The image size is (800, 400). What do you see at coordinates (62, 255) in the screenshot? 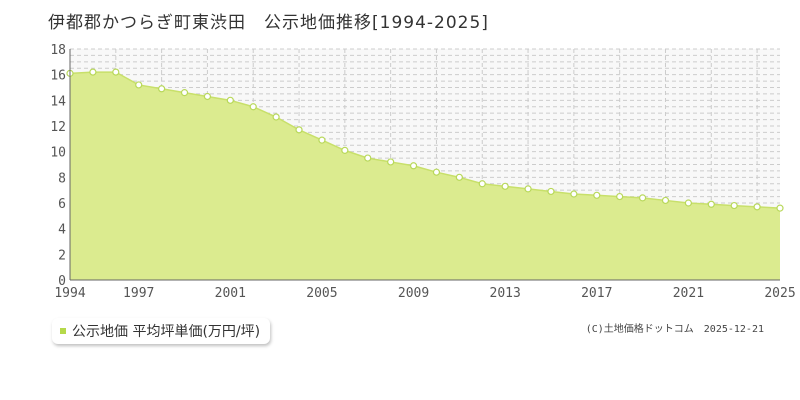
I see `y-tick-label: 2` at bounding box center [62, 255].